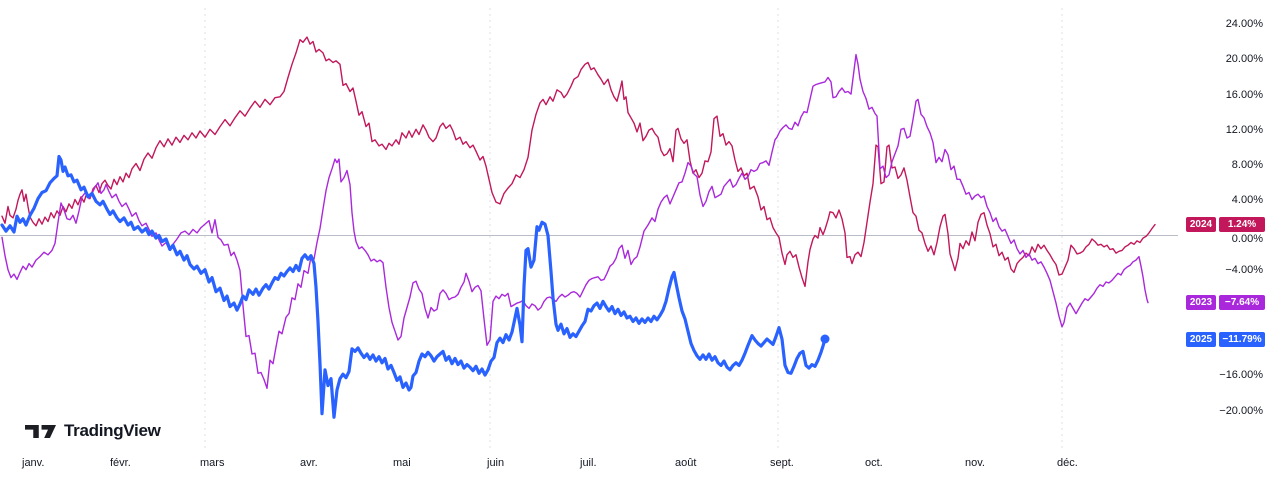 The width and height of the screenshot is (1280, 484). I want to click on y-axis-label: −16.00%, so click(1241, 375).